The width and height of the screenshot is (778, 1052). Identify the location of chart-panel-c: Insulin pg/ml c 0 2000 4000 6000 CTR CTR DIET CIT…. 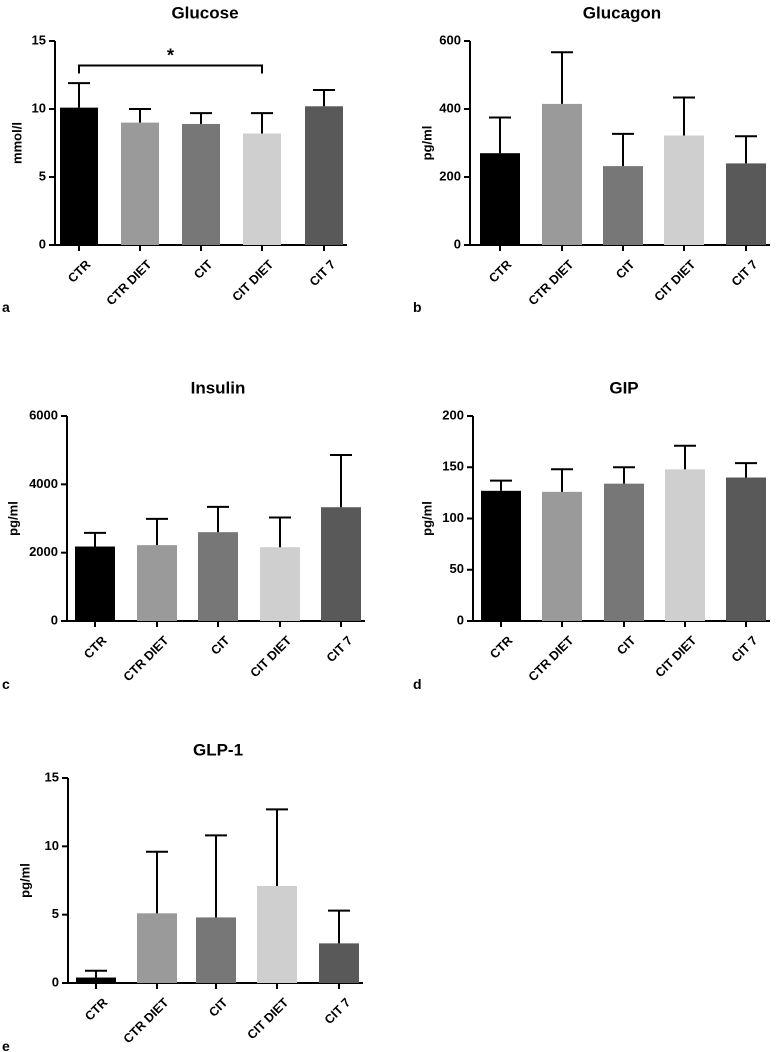
(183, 535).